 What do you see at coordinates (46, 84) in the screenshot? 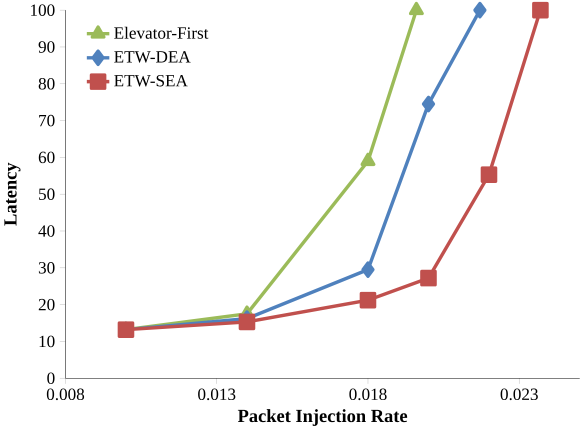
I see `y-tick-label: 80` at bounding box center [46, 84].